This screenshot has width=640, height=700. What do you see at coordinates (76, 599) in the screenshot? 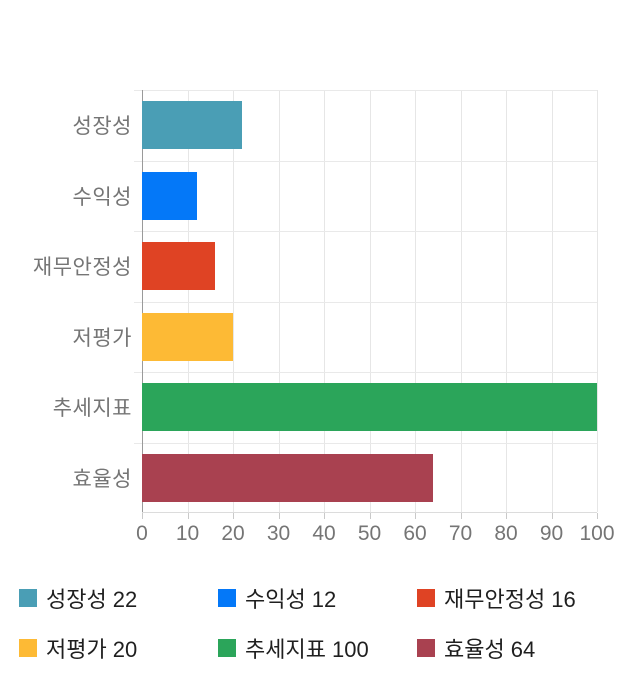
I see `legend-label-text: 성장성` at bounding box center [76, 599].